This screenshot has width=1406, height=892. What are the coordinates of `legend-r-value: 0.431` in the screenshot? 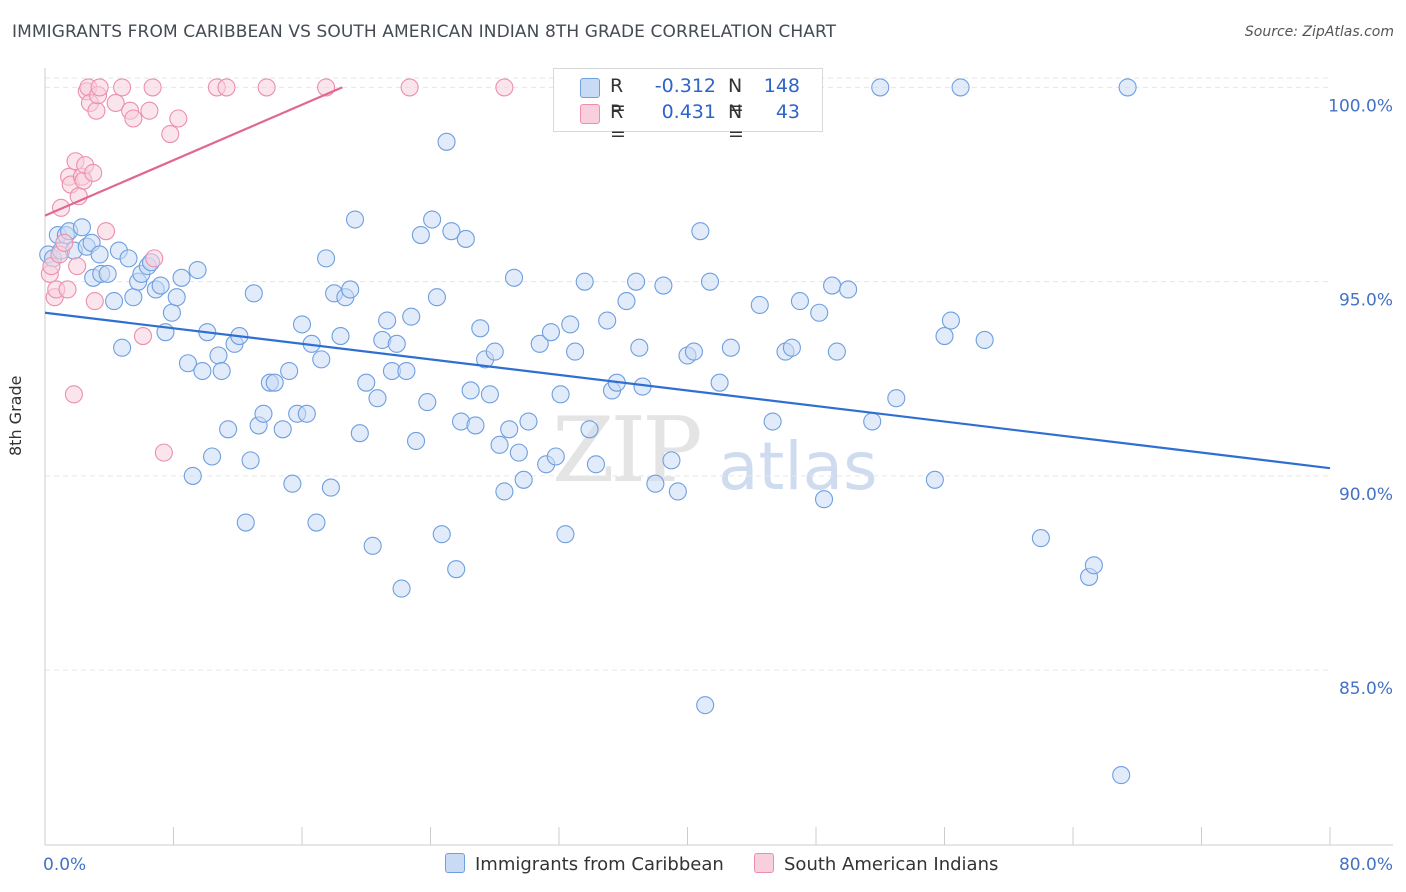 It's located at (688, 112).